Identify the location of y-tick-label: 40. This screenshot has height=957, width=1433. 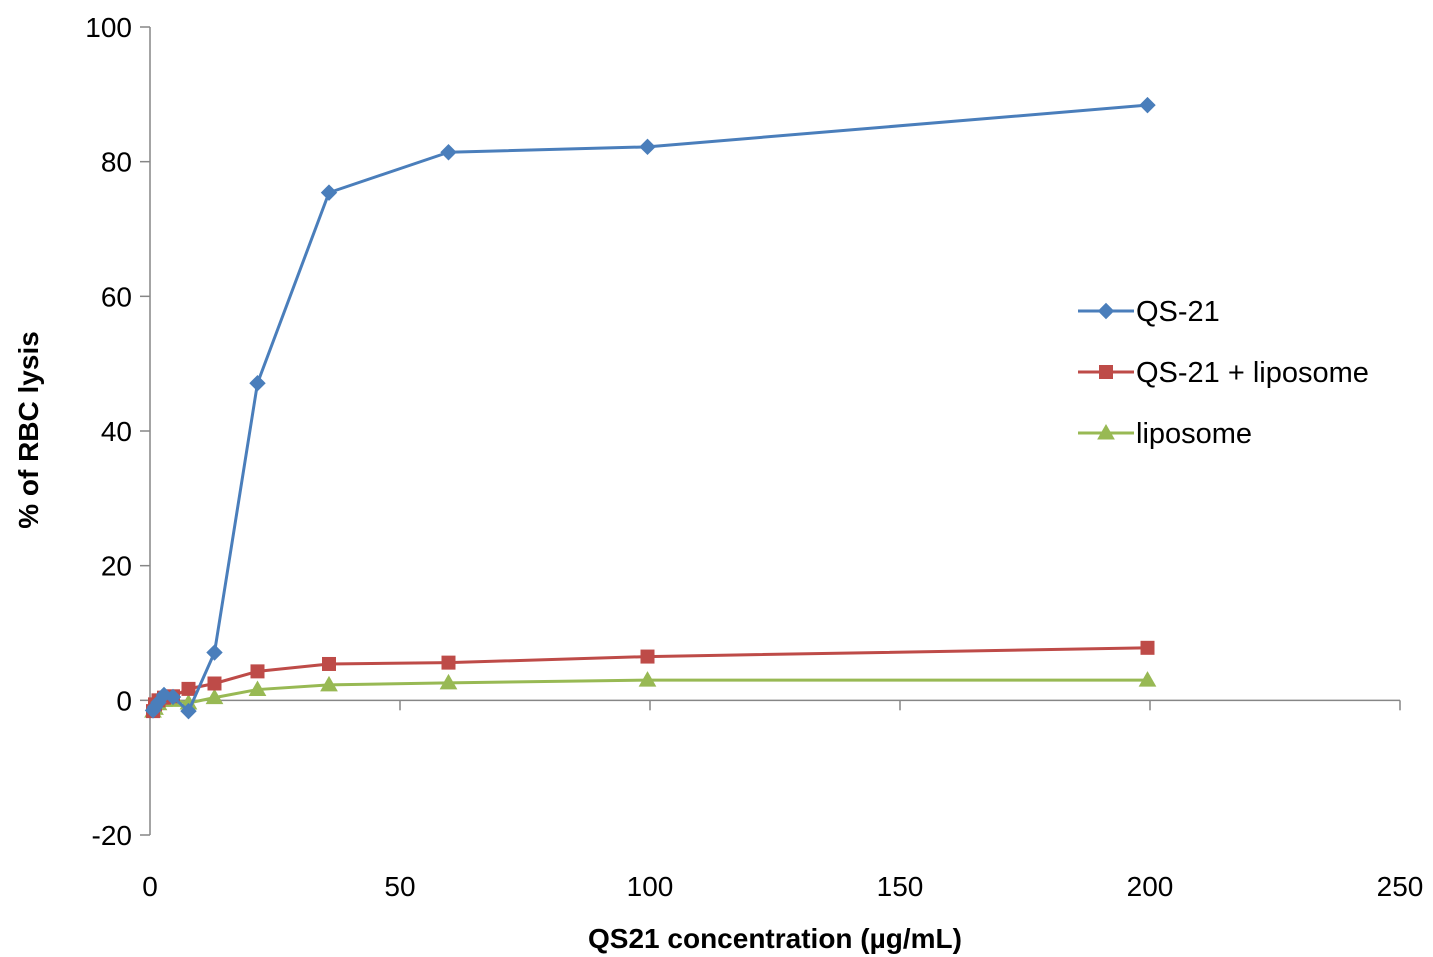
(116, 431).